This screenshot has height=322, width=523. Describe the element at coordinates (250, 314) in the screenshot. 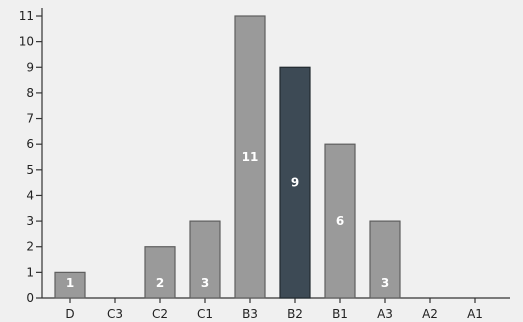

I see `x-tick-label: B3` at that location.